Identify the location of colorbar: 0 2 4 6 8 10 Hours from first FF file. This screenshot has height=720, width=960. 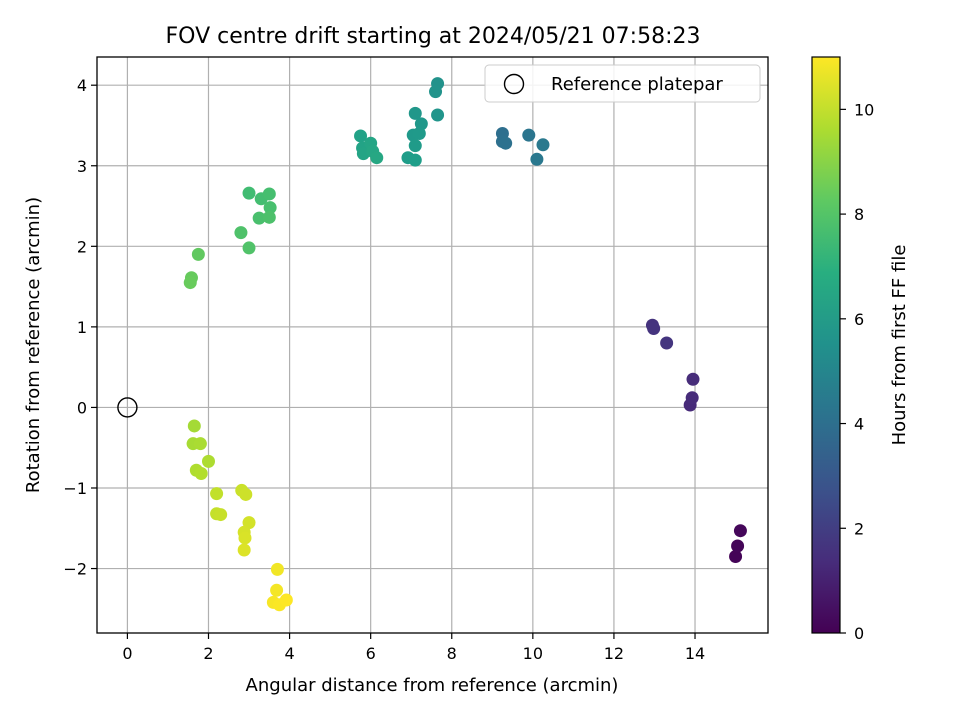
(860, 349).